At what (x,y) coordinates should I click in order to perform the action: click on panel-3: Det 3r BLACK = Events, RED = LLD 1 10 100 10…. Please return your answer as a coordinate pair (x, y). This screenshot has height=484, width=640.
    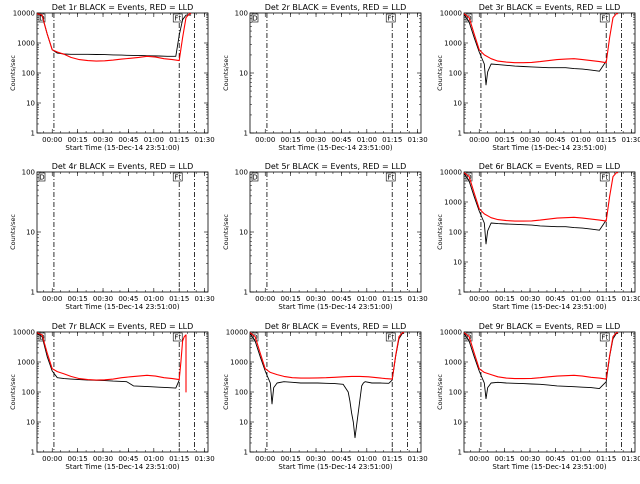
    Looking at the image, I should click on (538, 77).